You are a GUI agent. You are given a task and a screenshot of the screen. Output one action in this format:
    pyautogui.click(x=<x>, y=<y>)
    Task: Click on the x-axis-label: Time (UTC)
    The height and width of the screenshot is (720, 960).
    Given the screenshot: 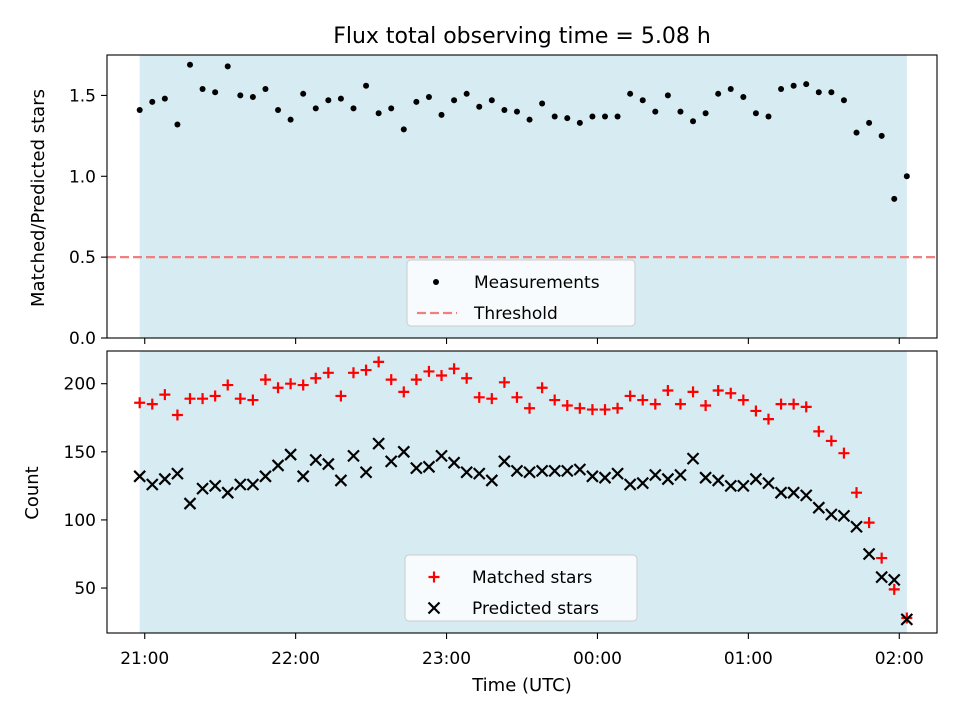 What is the action you would take?
    pyautogui.click(x=521, y=685)
    